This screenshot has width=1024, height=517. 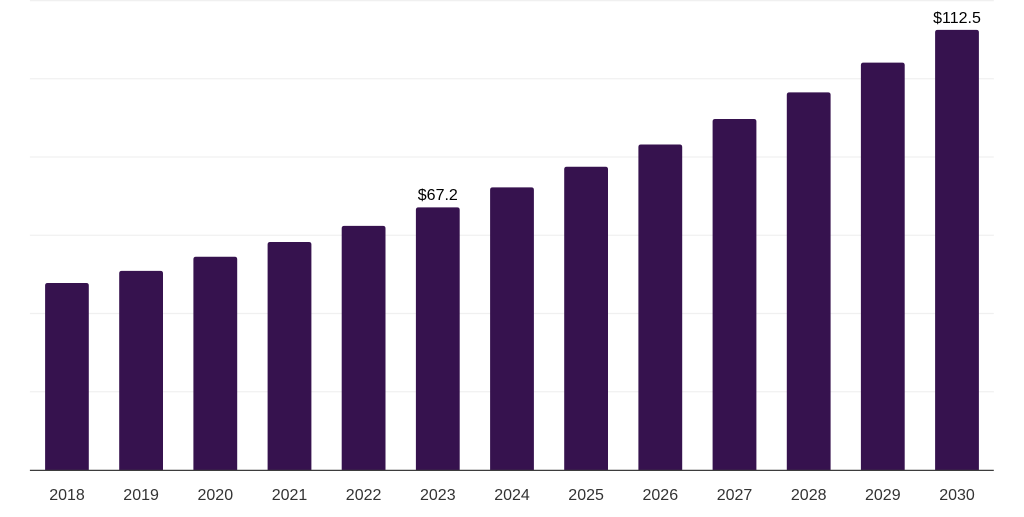 I want to click on svg-text: 2021, so click(x=290, y=495).